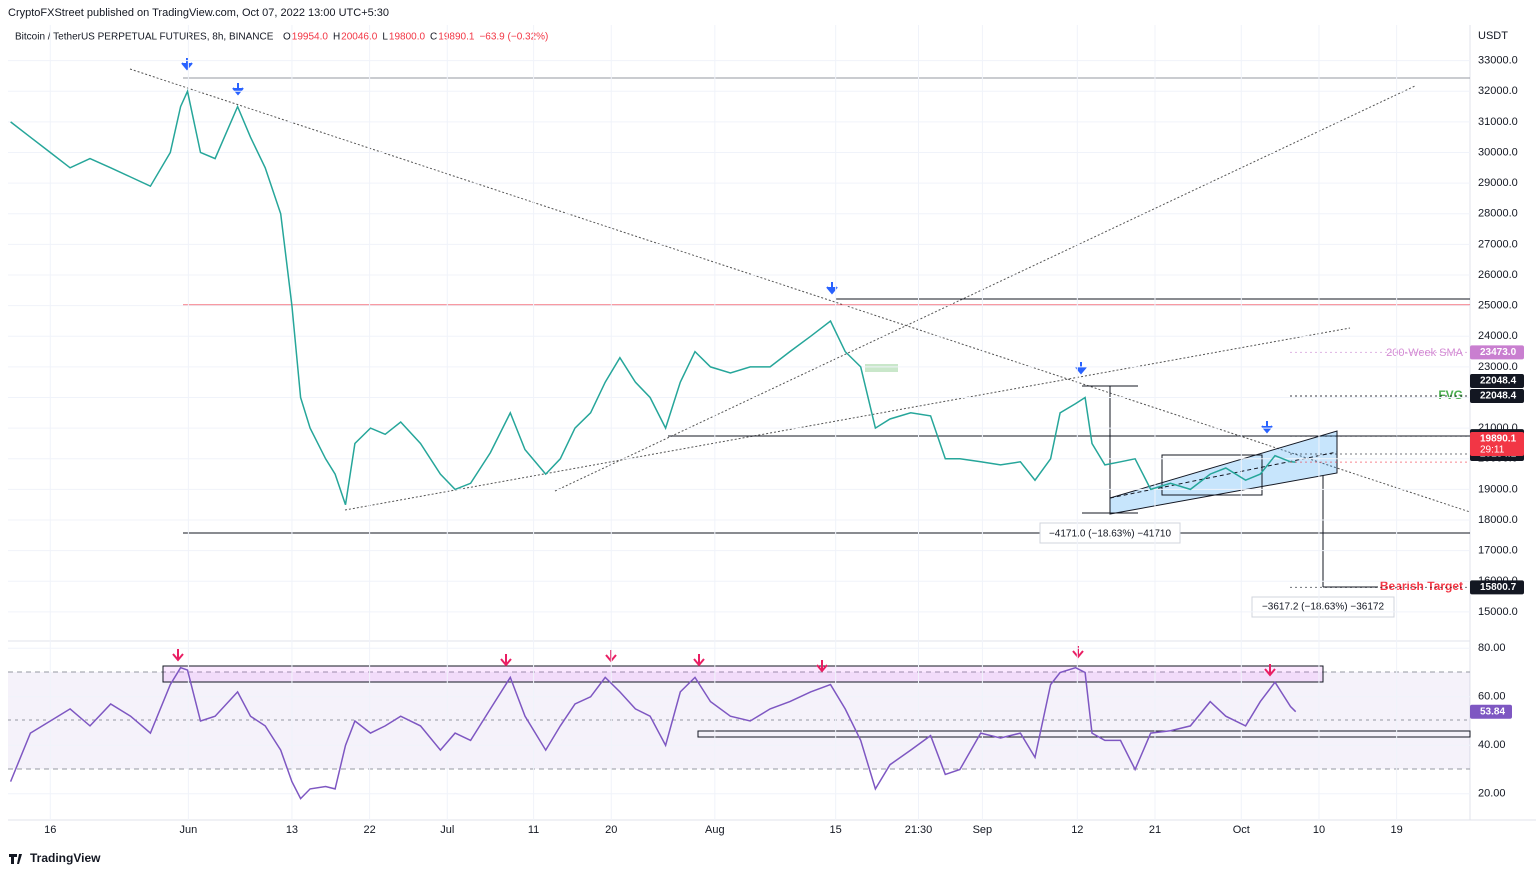 The height and width of the screenshot is (879, 1536). What do you see at coordinates (1498, 61) in the screenshot?
I see `y-tick-label: 33000.0` at bounding box center [1498, 61].